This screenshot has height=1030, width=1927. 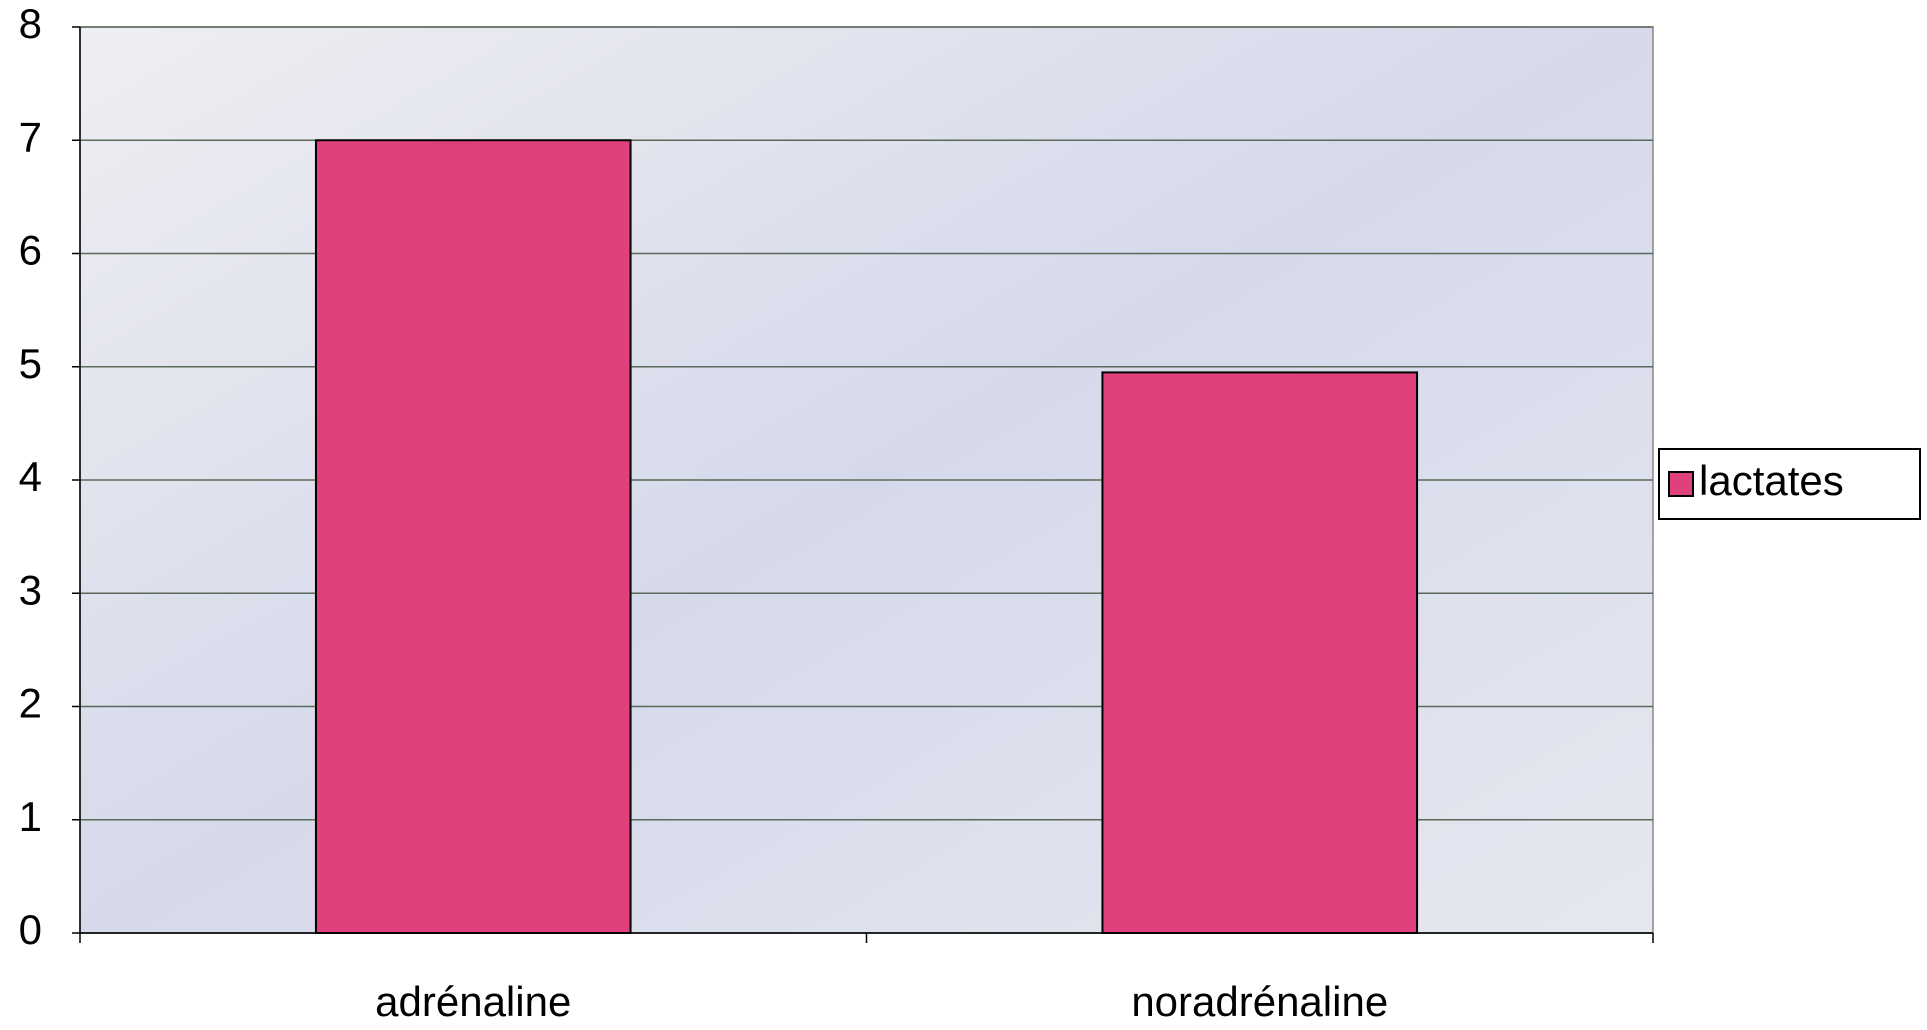 I want to click on y-tick-label: 5, so click(x=30, y=363).